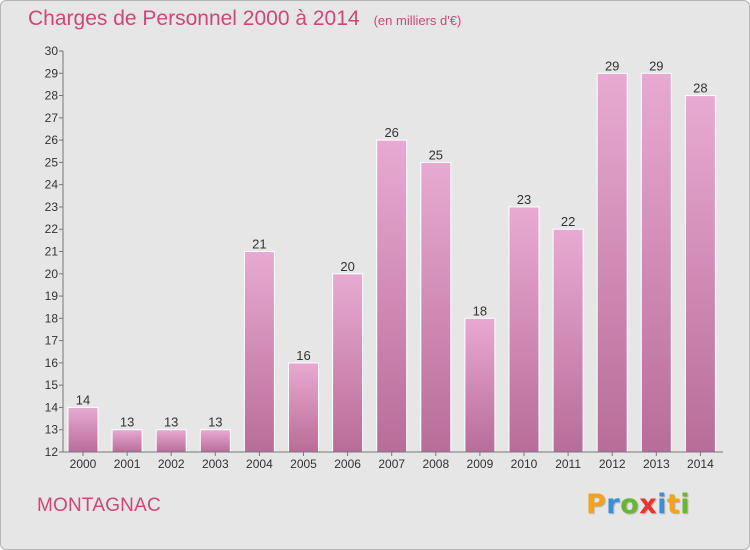  Describe the element at coordinates (480, 464) in the screenshot. I see `x-tick-label: 2009` at that location.